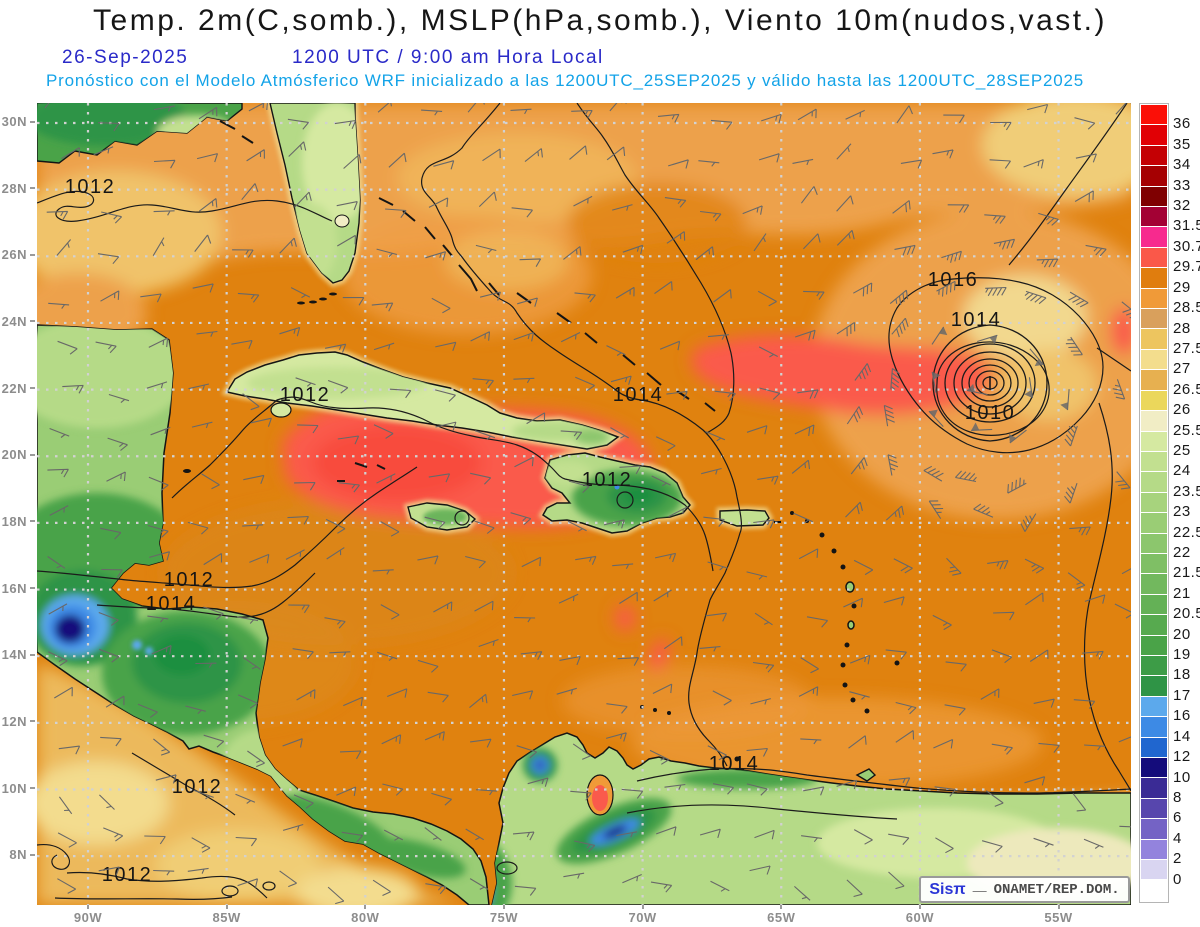  Describe the element at coordinates (1182, 716) in the screenshot. I see `colorbar-tick-label: 16` at that location.